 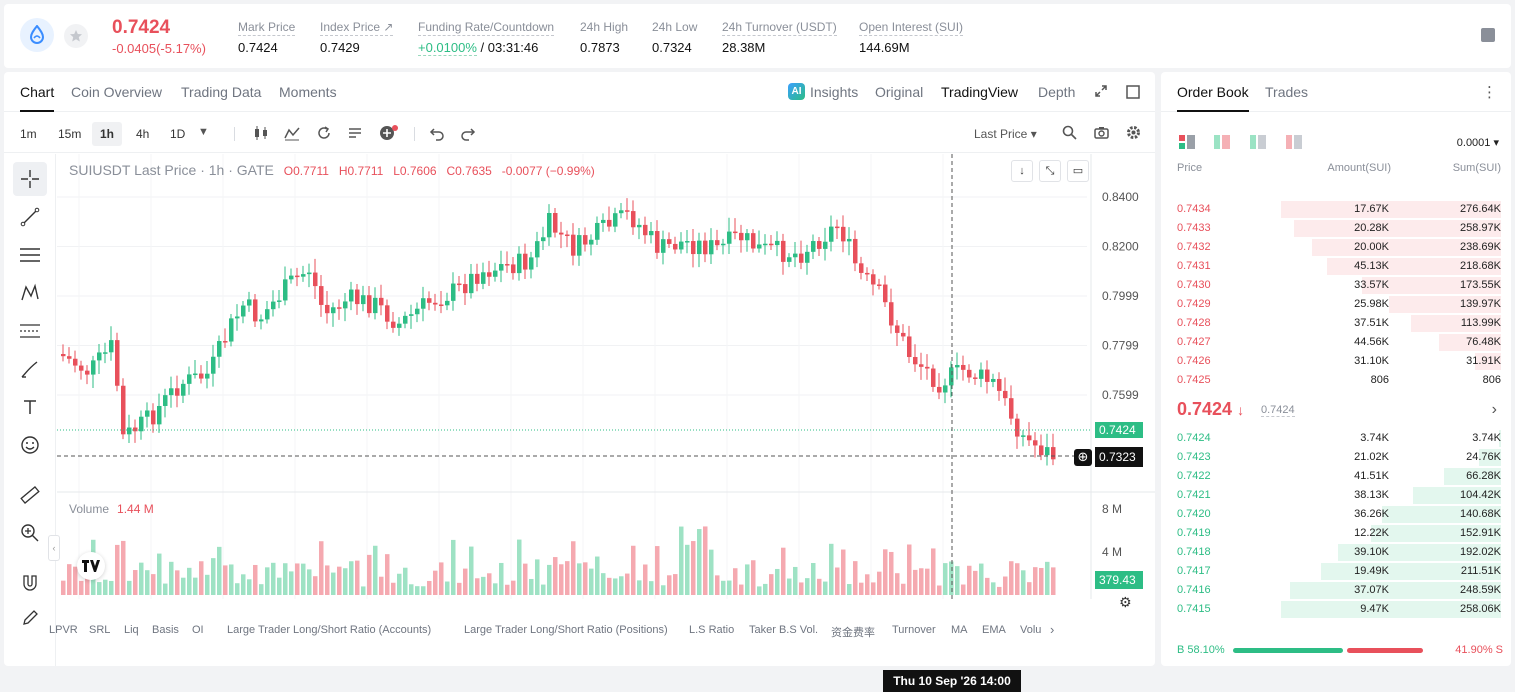 I want to click on indicator-taker-bs-vol: Taker B.S Vol., so click(x=784, y=630).